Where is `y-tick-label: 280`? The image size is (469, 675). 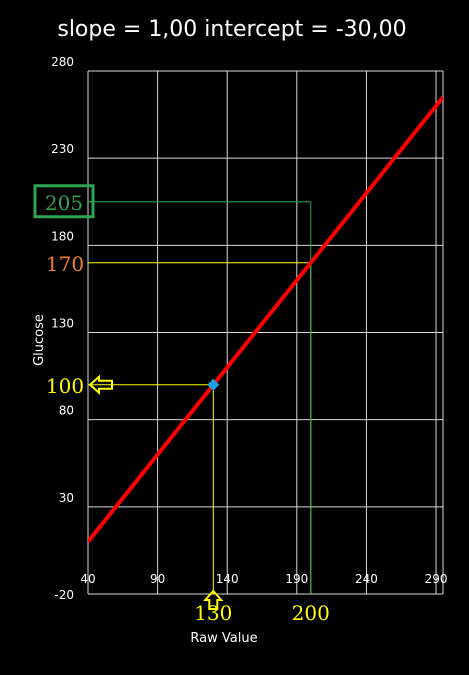
y-tick-label: 280 is located at coordinates (62, 62).